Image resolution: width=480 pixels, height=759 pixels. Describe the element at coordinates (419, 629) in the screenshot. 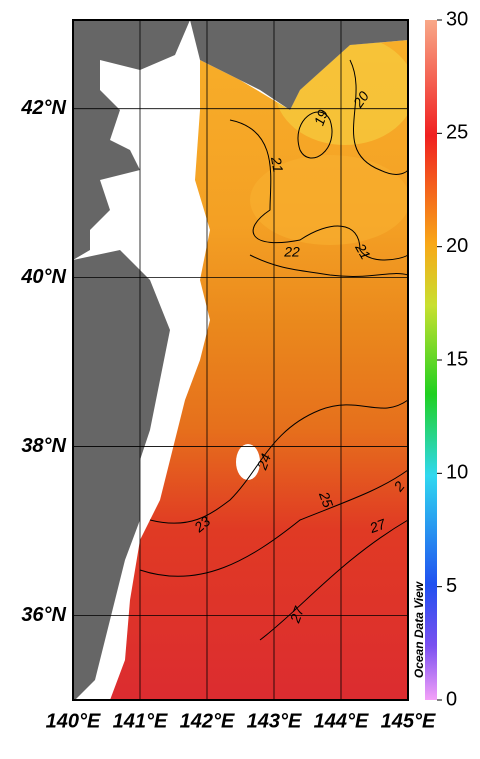

I see `watermark: Ocean Data View` at that location.